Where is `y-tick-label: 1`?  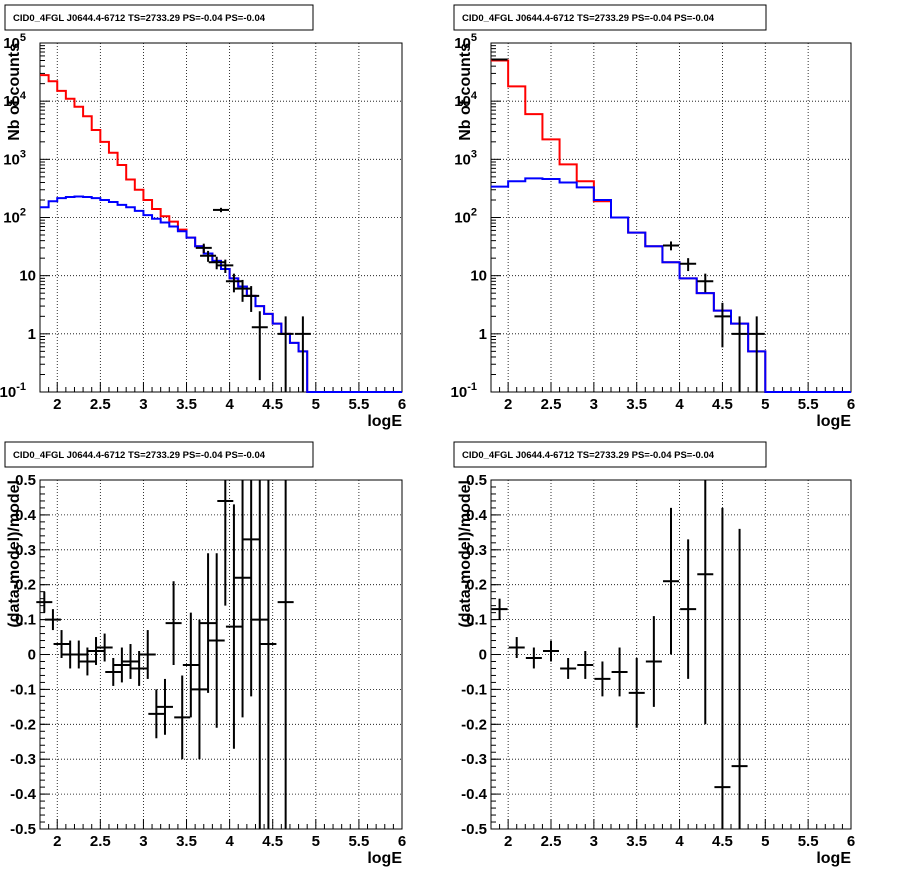 y-tick-label: 1 is located at coordinates (483, 334).